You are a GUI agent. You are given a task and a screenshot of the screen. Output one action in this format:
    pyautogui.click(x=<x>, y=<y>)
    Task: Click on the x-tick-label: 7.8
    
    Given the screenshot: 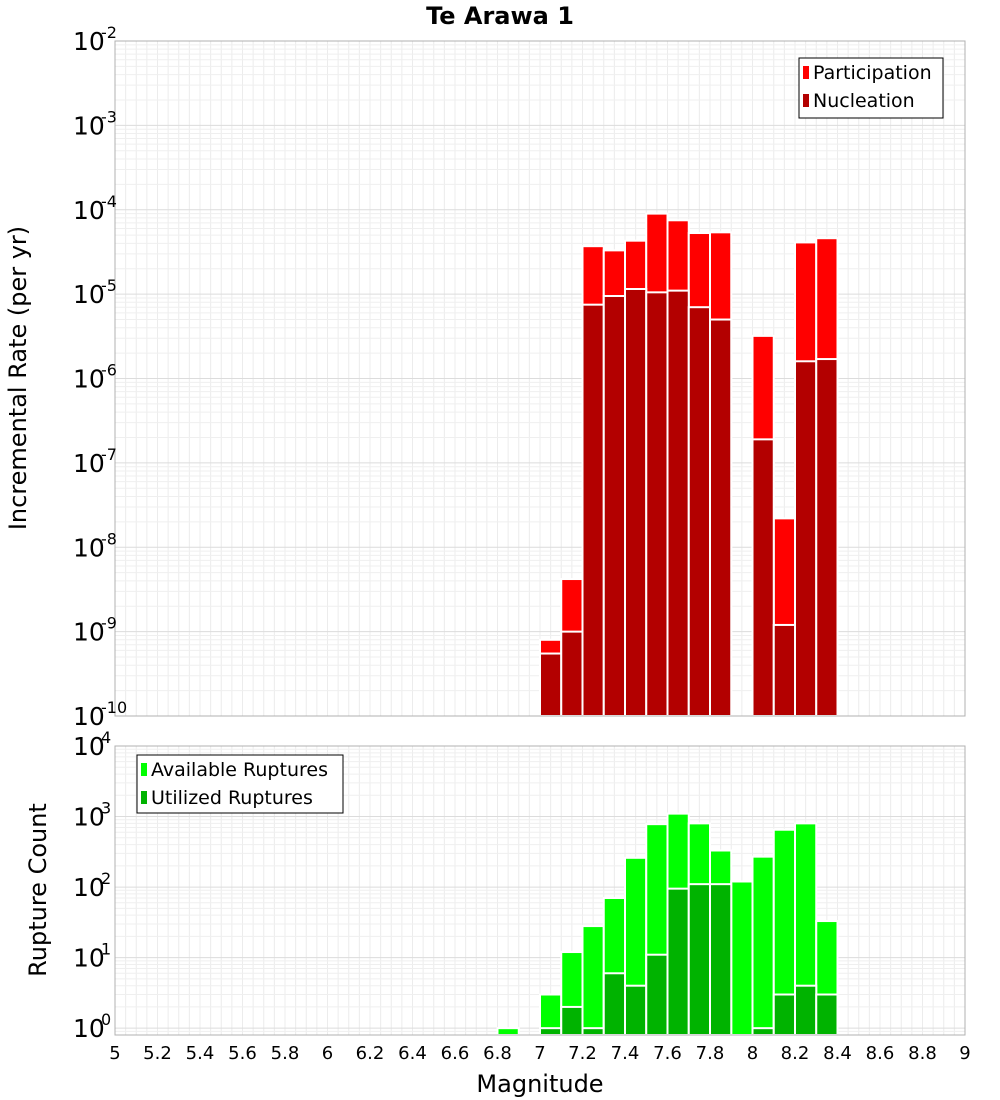 What is the action you would take?
    pyautogui.click(x=710, y=1053)
    